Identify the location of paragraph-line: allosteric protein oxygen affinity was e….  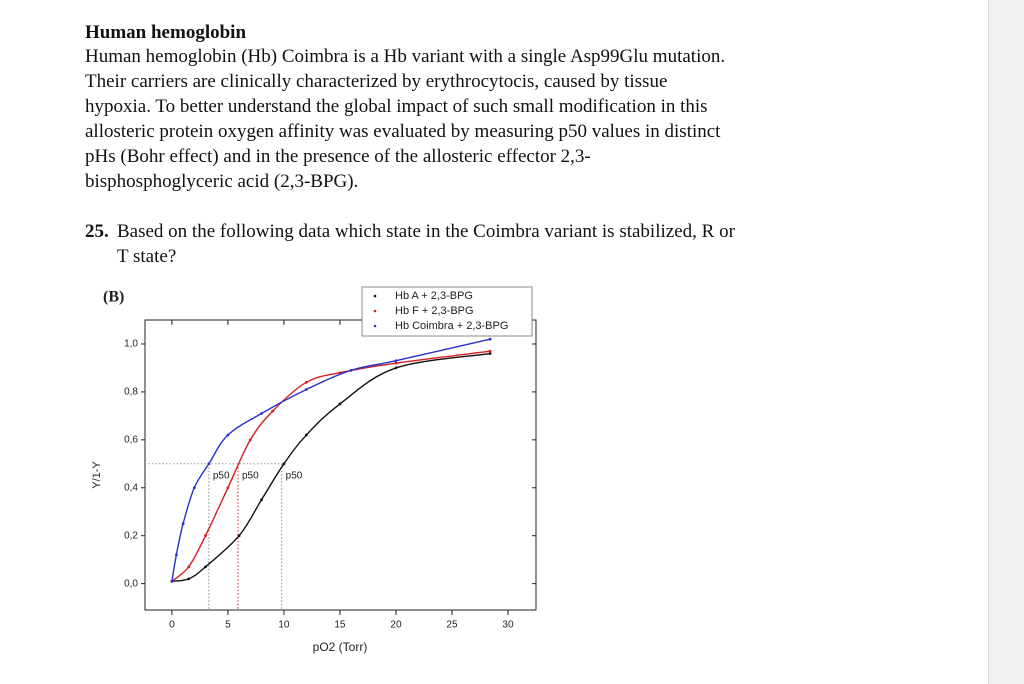
(403, 131).